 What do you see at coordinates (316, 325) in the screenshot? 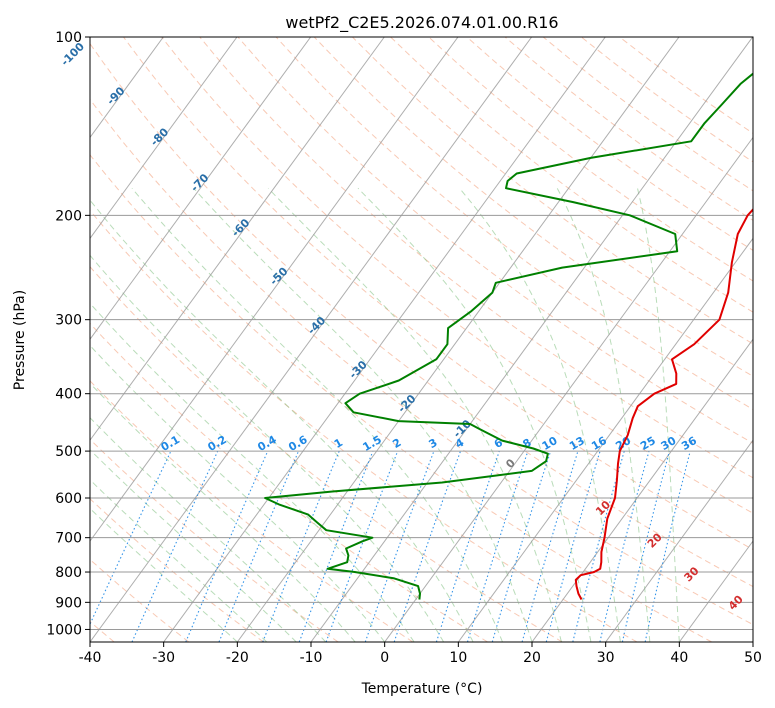
I see `isotherm-label: -40` at bounding box center [316, 325].